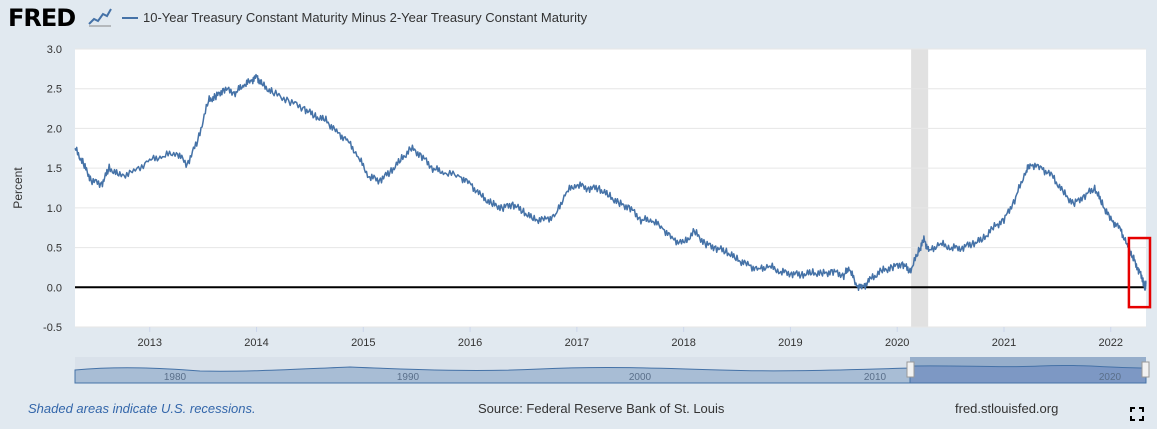 The height and width of the screenshot is (429, 1157). I want to click on fred-logo-chart-icon, so click(100, 17).